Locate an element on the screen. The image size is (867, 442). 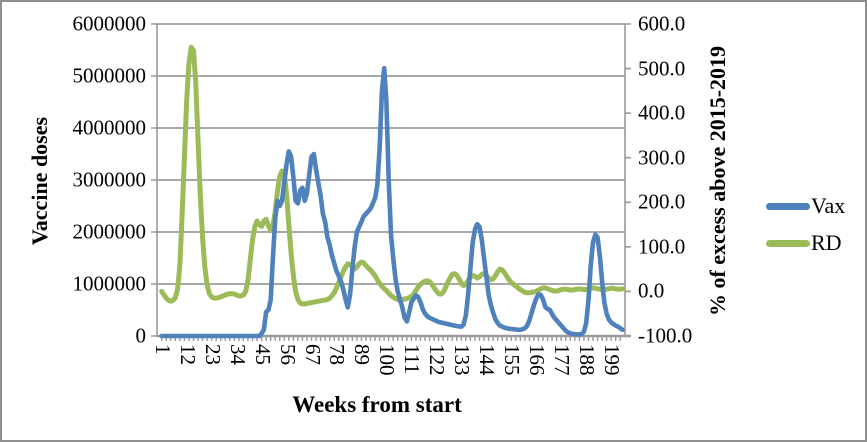
x-axis-tick-label: 12 is located at coordinates (187, 354).